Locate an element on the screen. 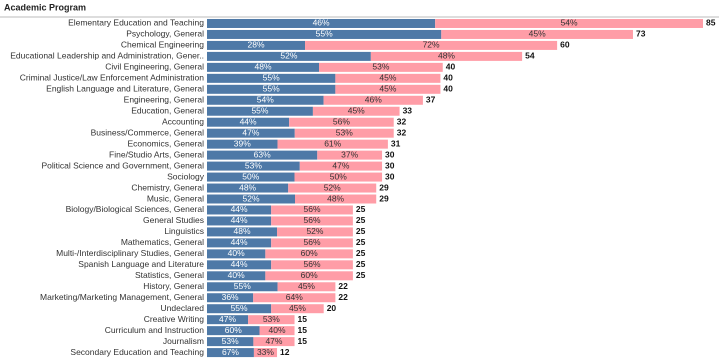 Image resolution: width=719 pixels, height=363 pixels. y-tick-label: Journalism is located at coordinates (183, 341).